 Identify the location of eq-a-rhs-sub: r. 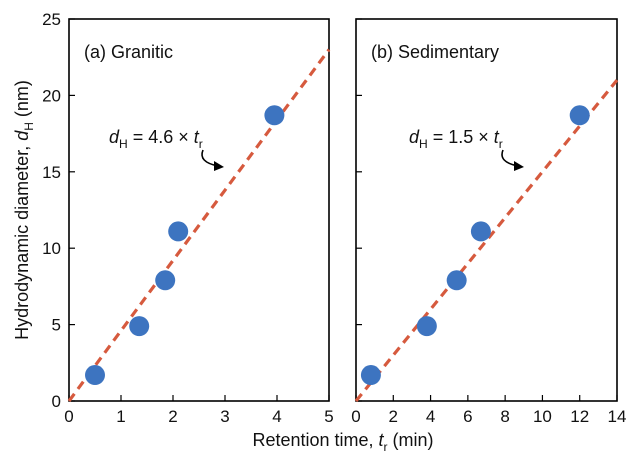
(201, 144).